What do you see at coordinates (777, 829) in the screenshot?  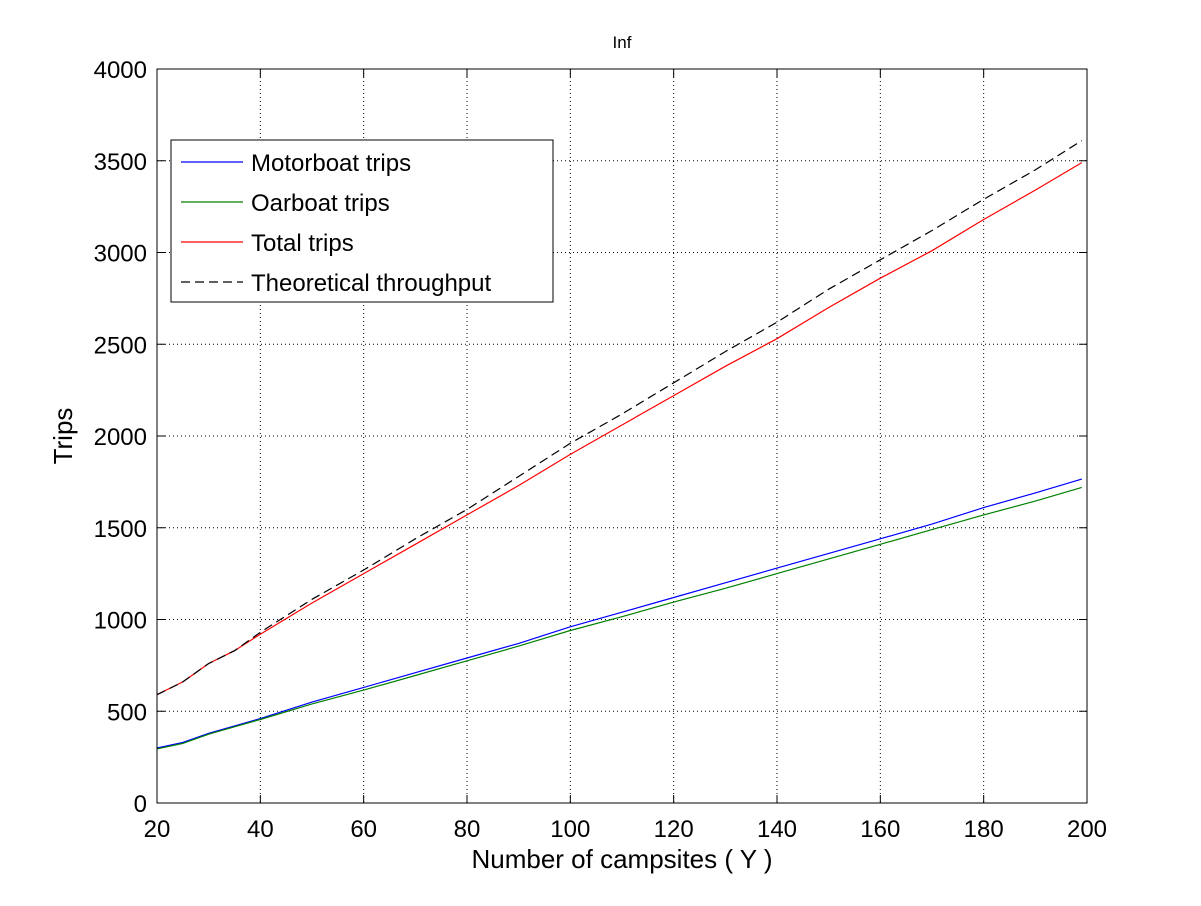 I see `x-tick-label: 140` at bounding box center [777, 829].